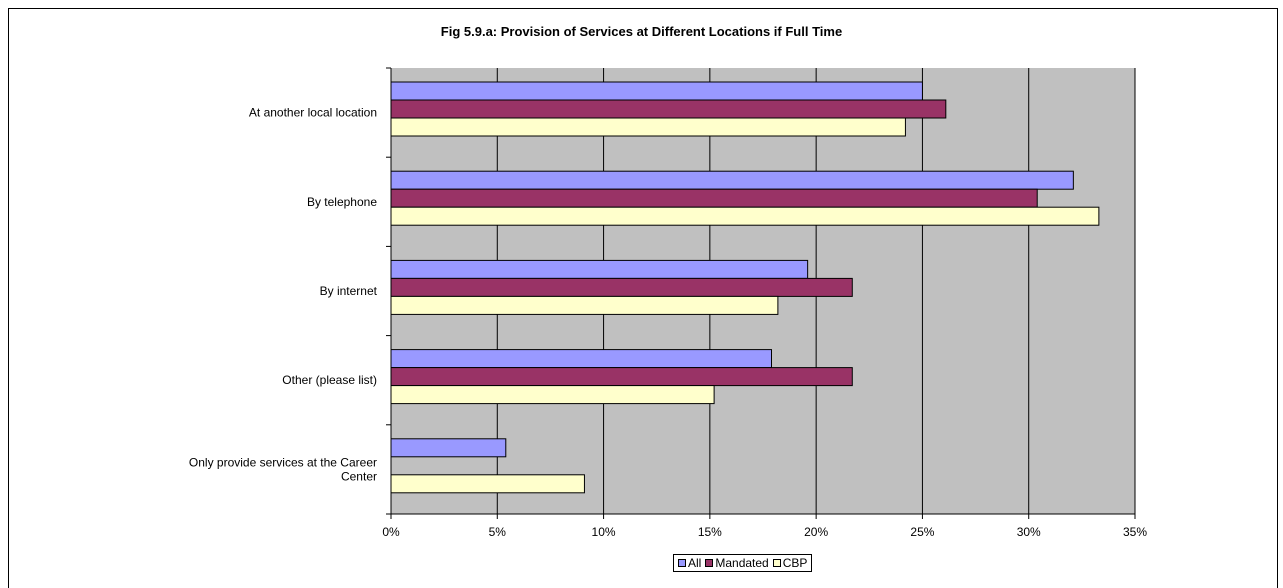 Image resolution: width=1283 pixels, height=588 pixels. I want to click on legend-label-cbp: CBP, so click(795, 563).